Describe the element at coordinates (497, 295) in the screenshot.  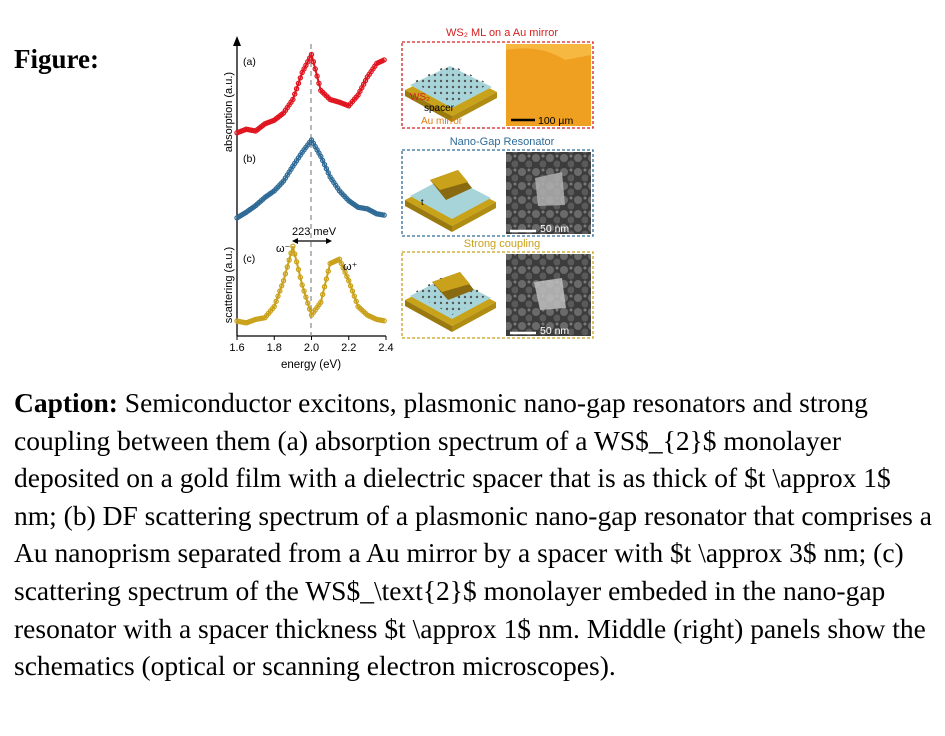
I see `row3-frame` at that location.